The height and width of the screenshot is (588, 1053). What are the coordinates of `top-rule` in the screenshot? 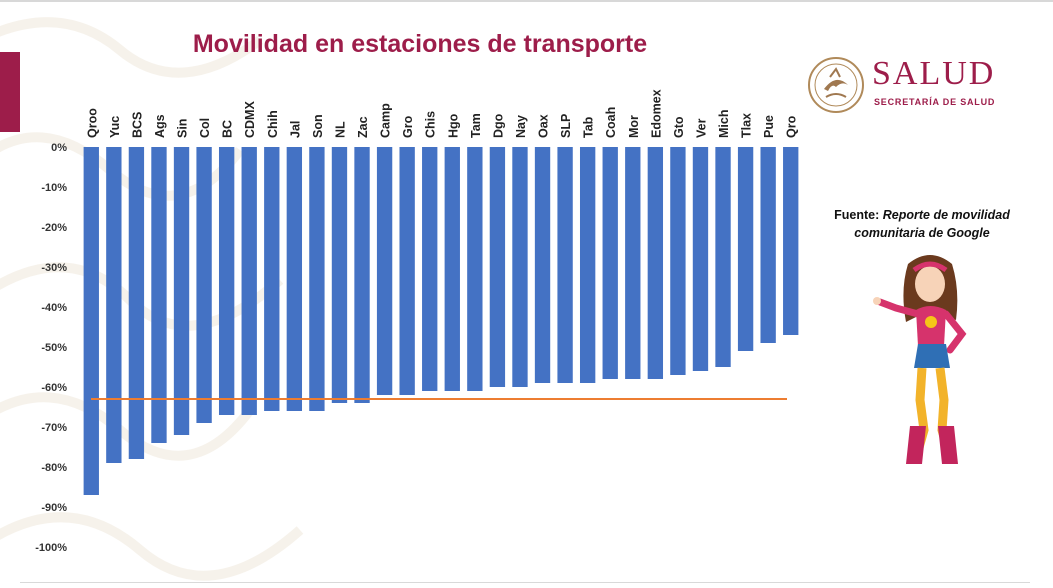 It's located at (526, 1).